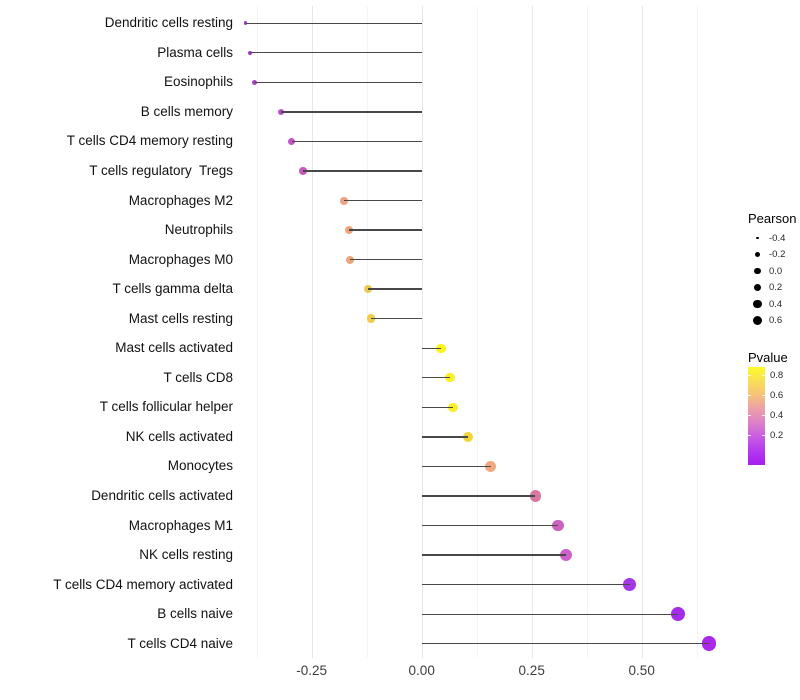 The image size is (800, 700). Describe the element at coordinates (776, 304) in the screenshot. I see `pearson-size-label: 0.4` at that location.